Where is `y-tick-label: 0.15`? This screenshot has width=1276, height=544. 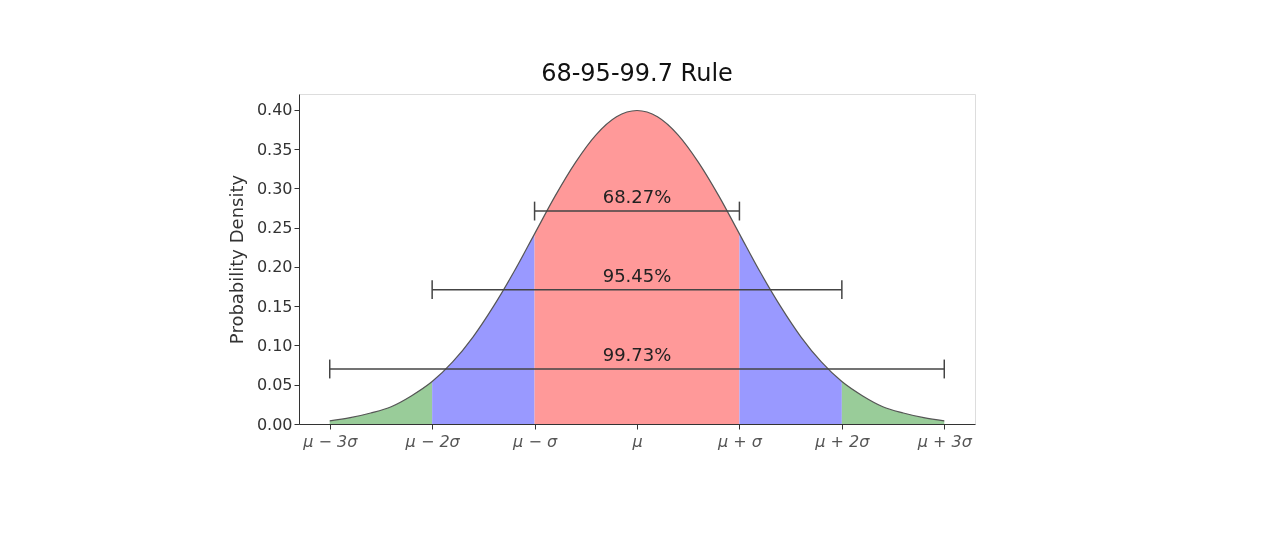 y-tick-label: 0.15 is located at coordinates (274, 306).